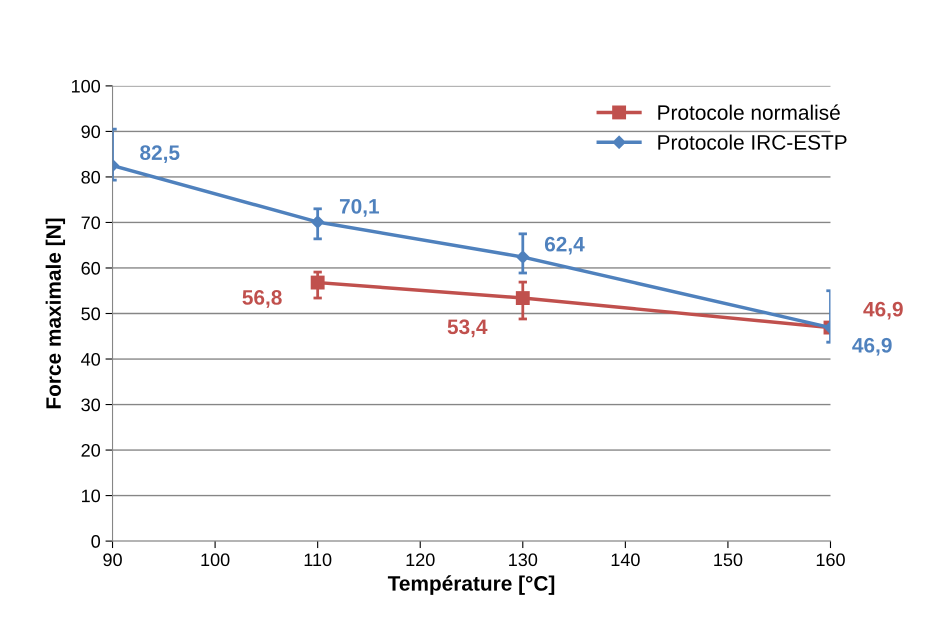  Describe the element at coordinates (523, 559) in the screenshot. I see `x-tick-label: 130` at that location.